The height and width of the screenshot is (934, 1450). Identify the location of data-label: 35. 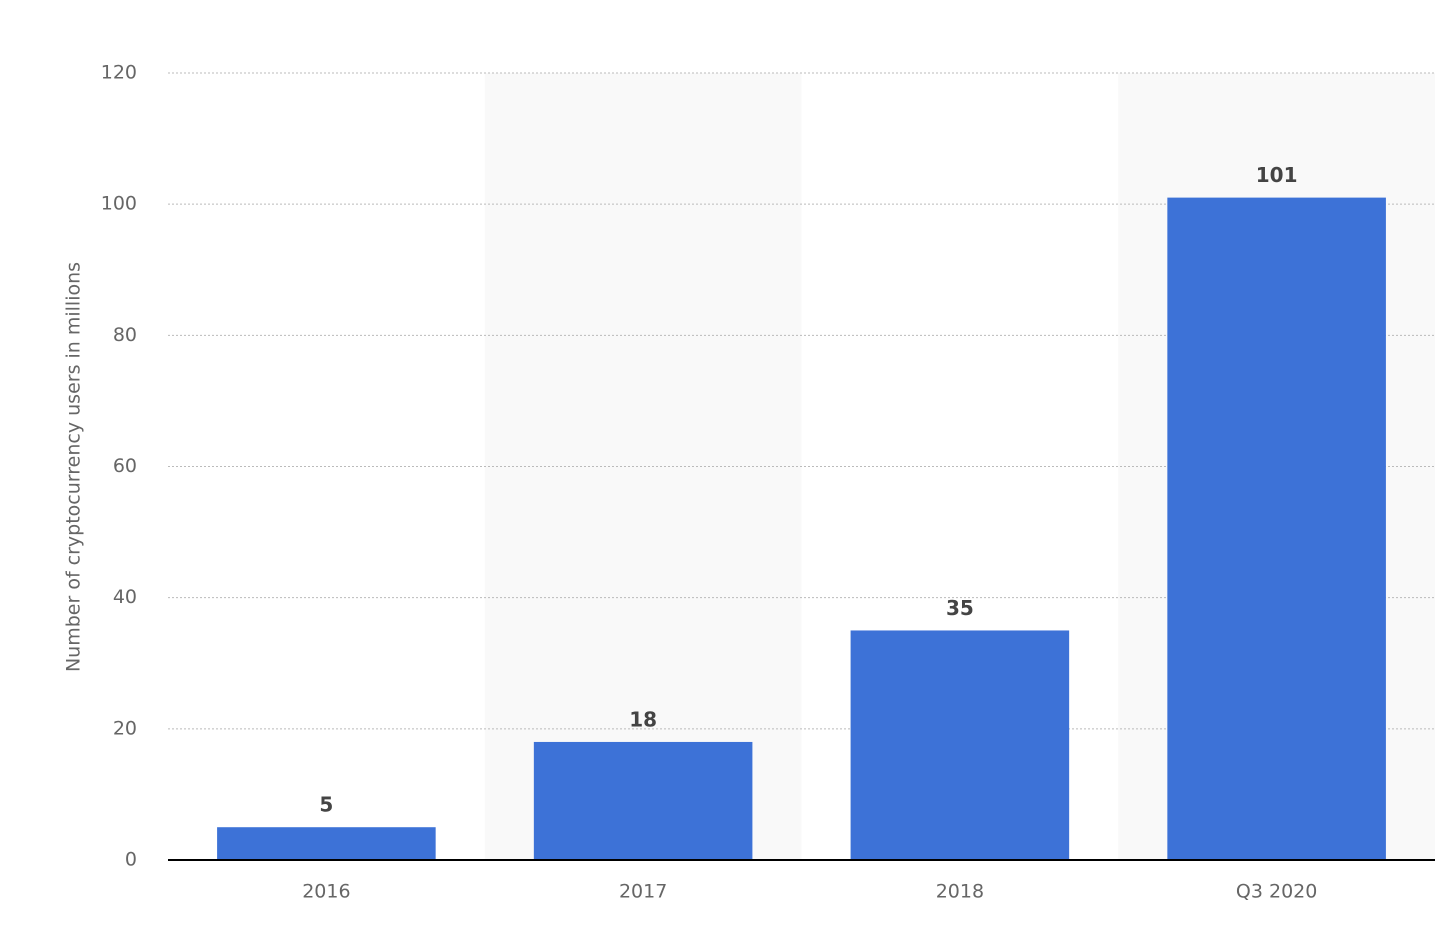
(960, 608).